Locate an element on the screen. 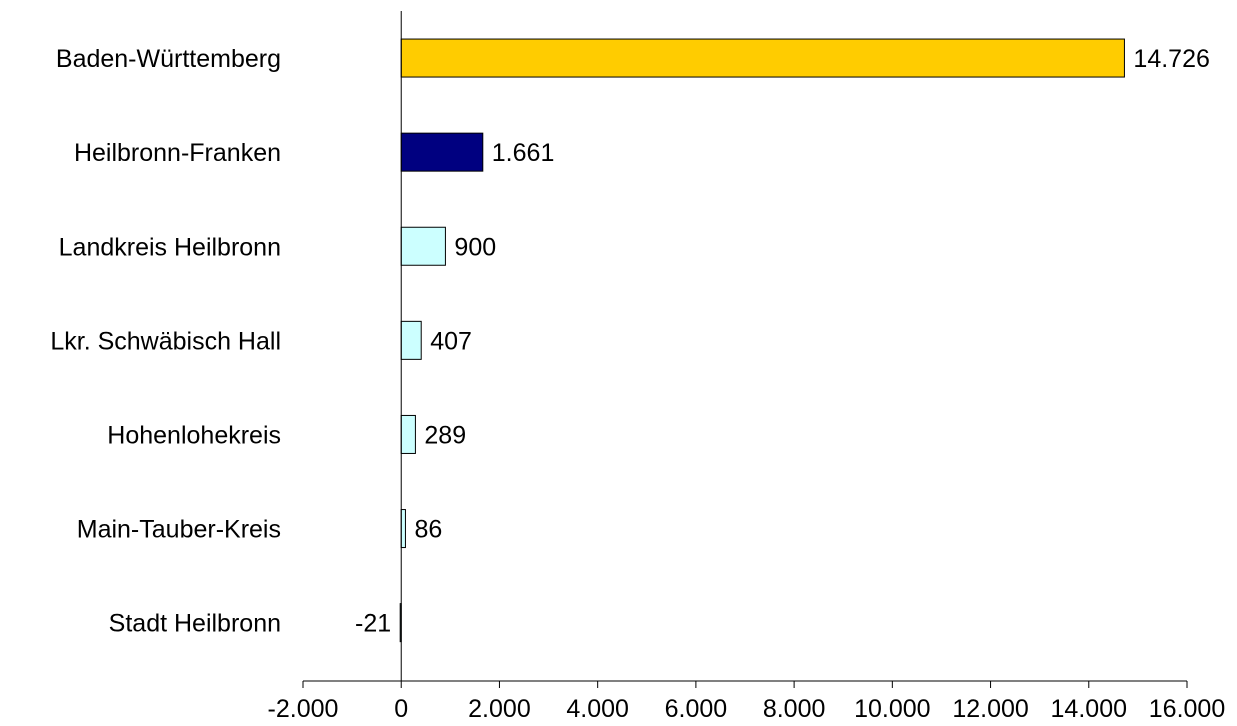 Image resolution: width=1237 pixels, height=726 pixels. x-tick-label: 8.000 is located at coordinates (794, 709).